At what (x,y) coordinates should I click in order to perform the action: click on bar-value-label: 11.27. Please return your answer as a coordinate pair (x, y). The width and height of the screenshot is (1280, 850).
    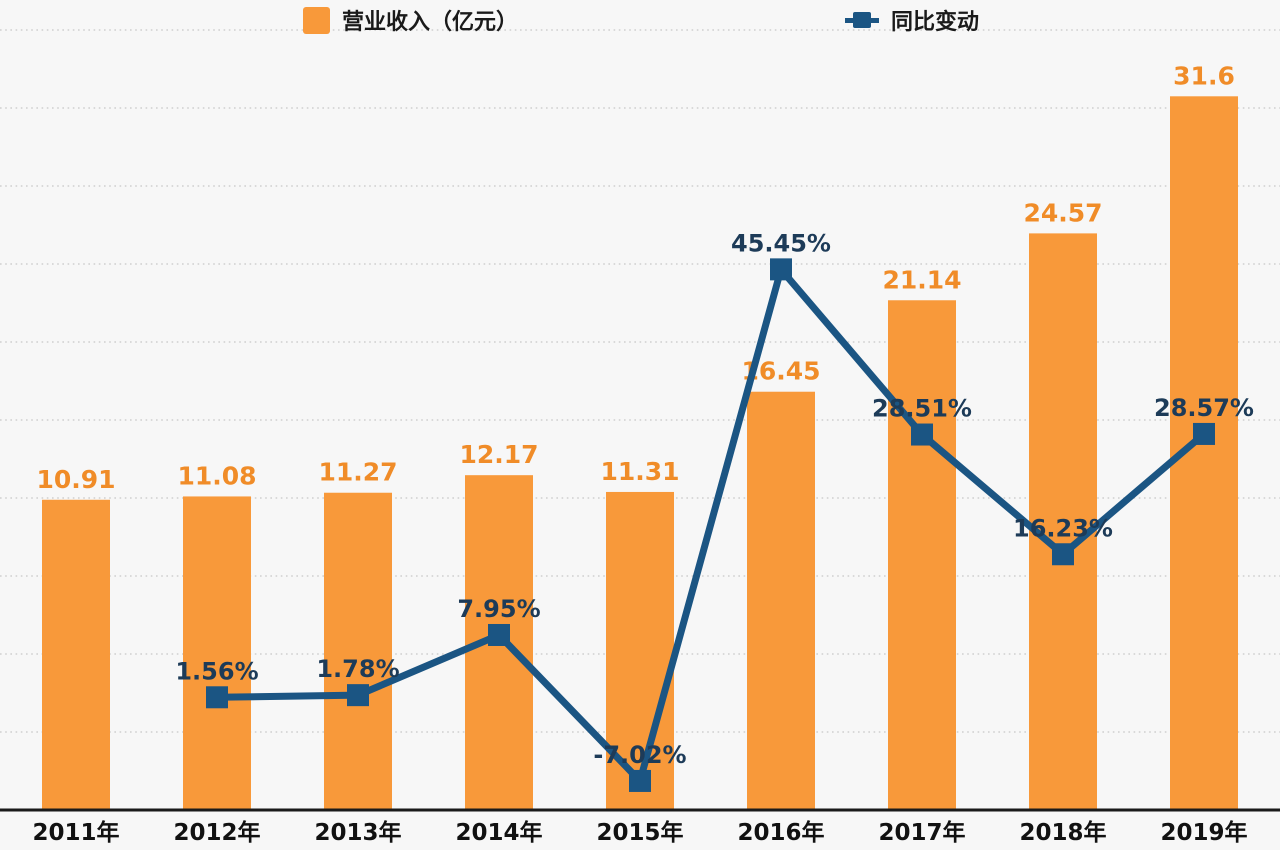
    Looking at the image, I should click on (357, 472).